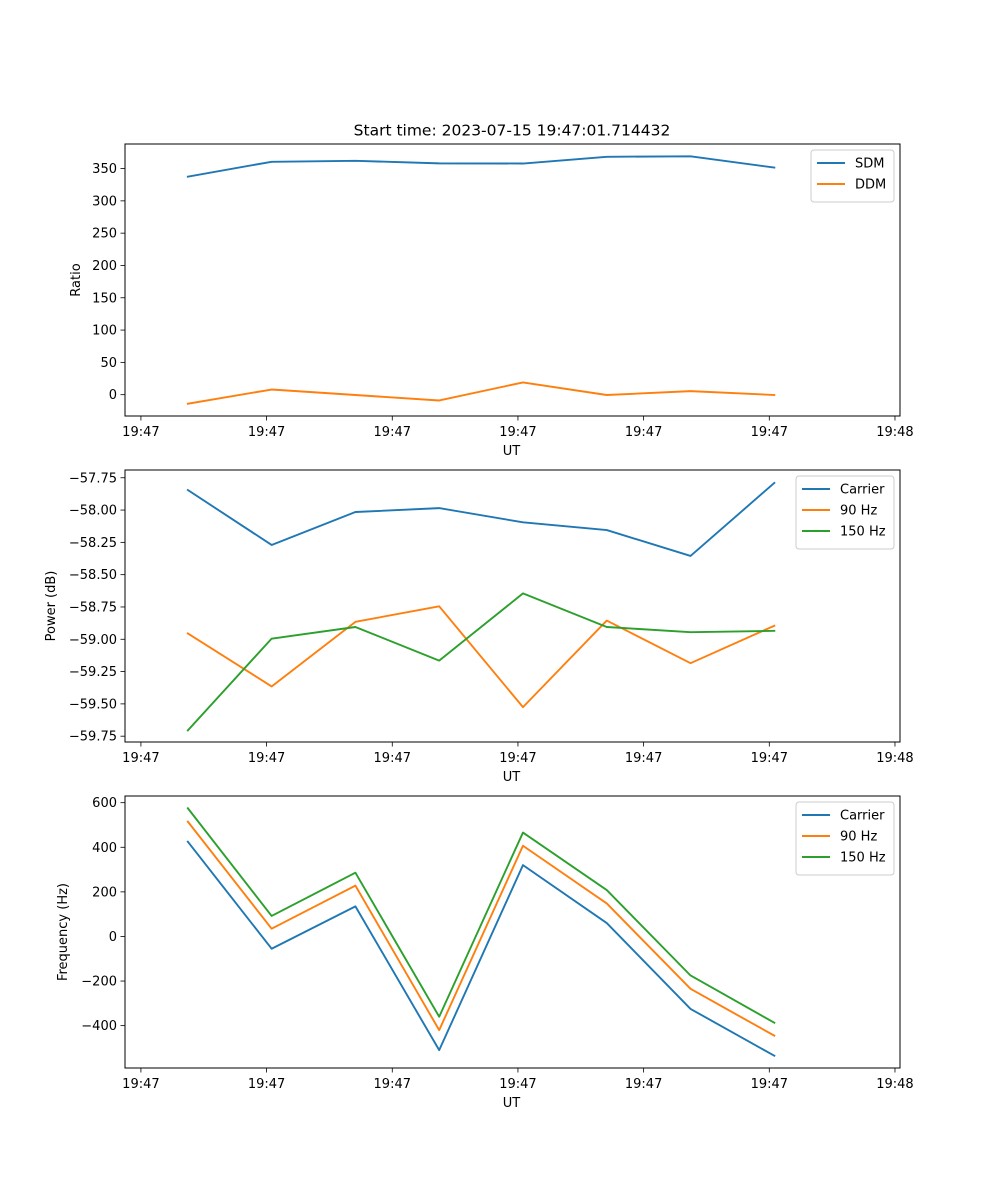 This screenshot has height=1200, width=1000. I want to click on y-tick-label: −59.50, so click(93, 704).